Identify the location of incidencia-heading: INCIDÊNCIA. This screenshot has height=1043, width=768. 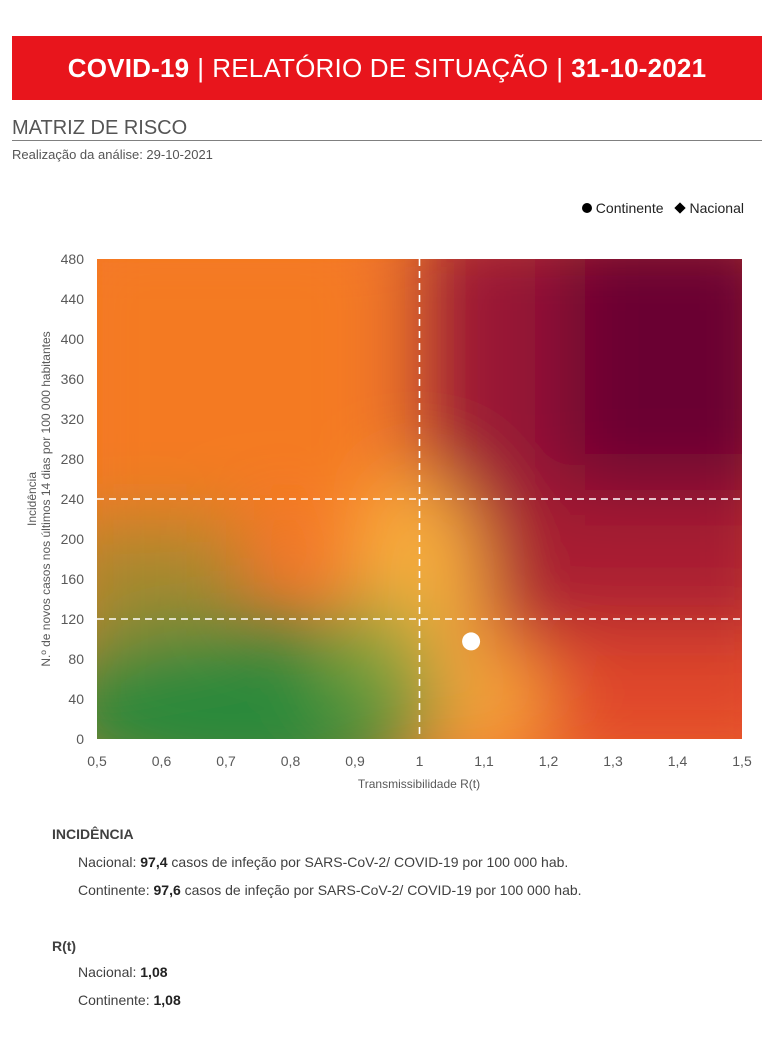
(93, 834).